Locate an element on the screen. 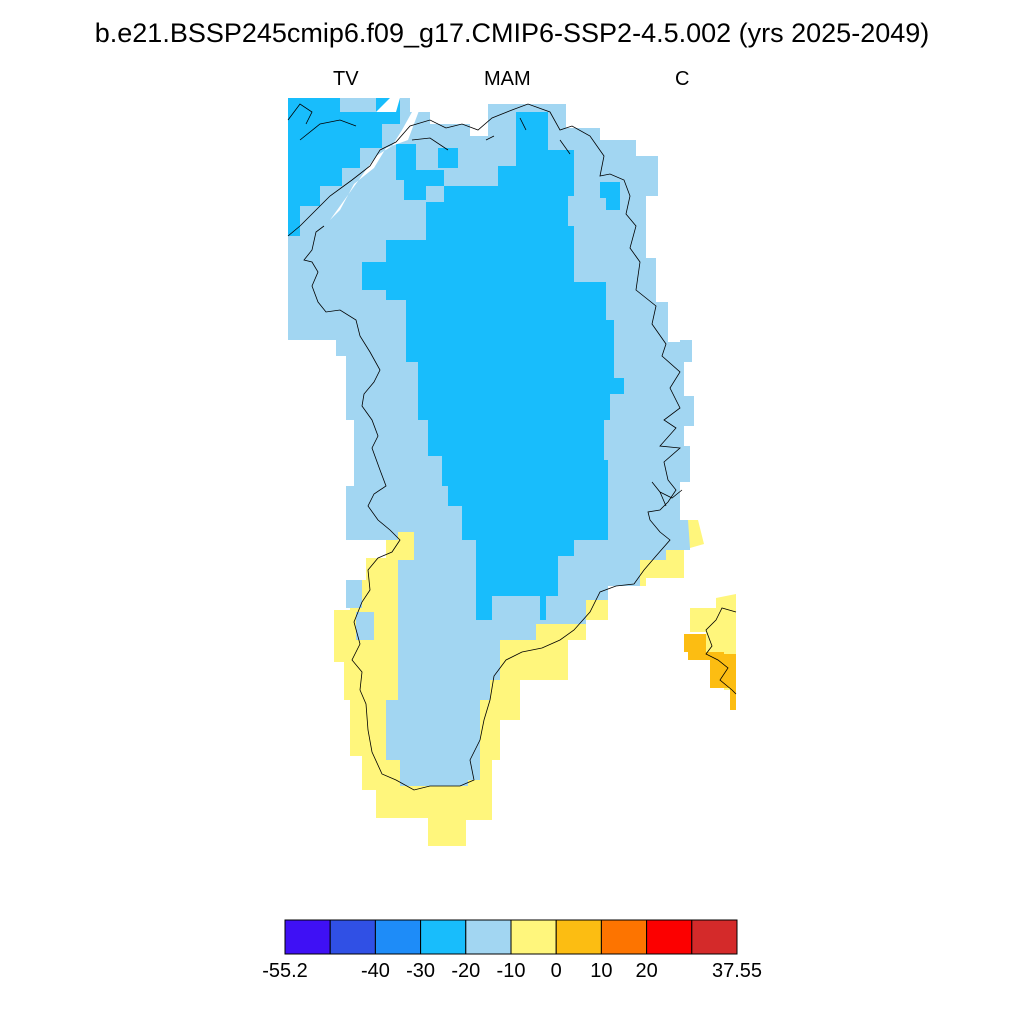 The image size is (1024, 1024). colorbar-tick-label: 10 is located at coordinates (601, 971).